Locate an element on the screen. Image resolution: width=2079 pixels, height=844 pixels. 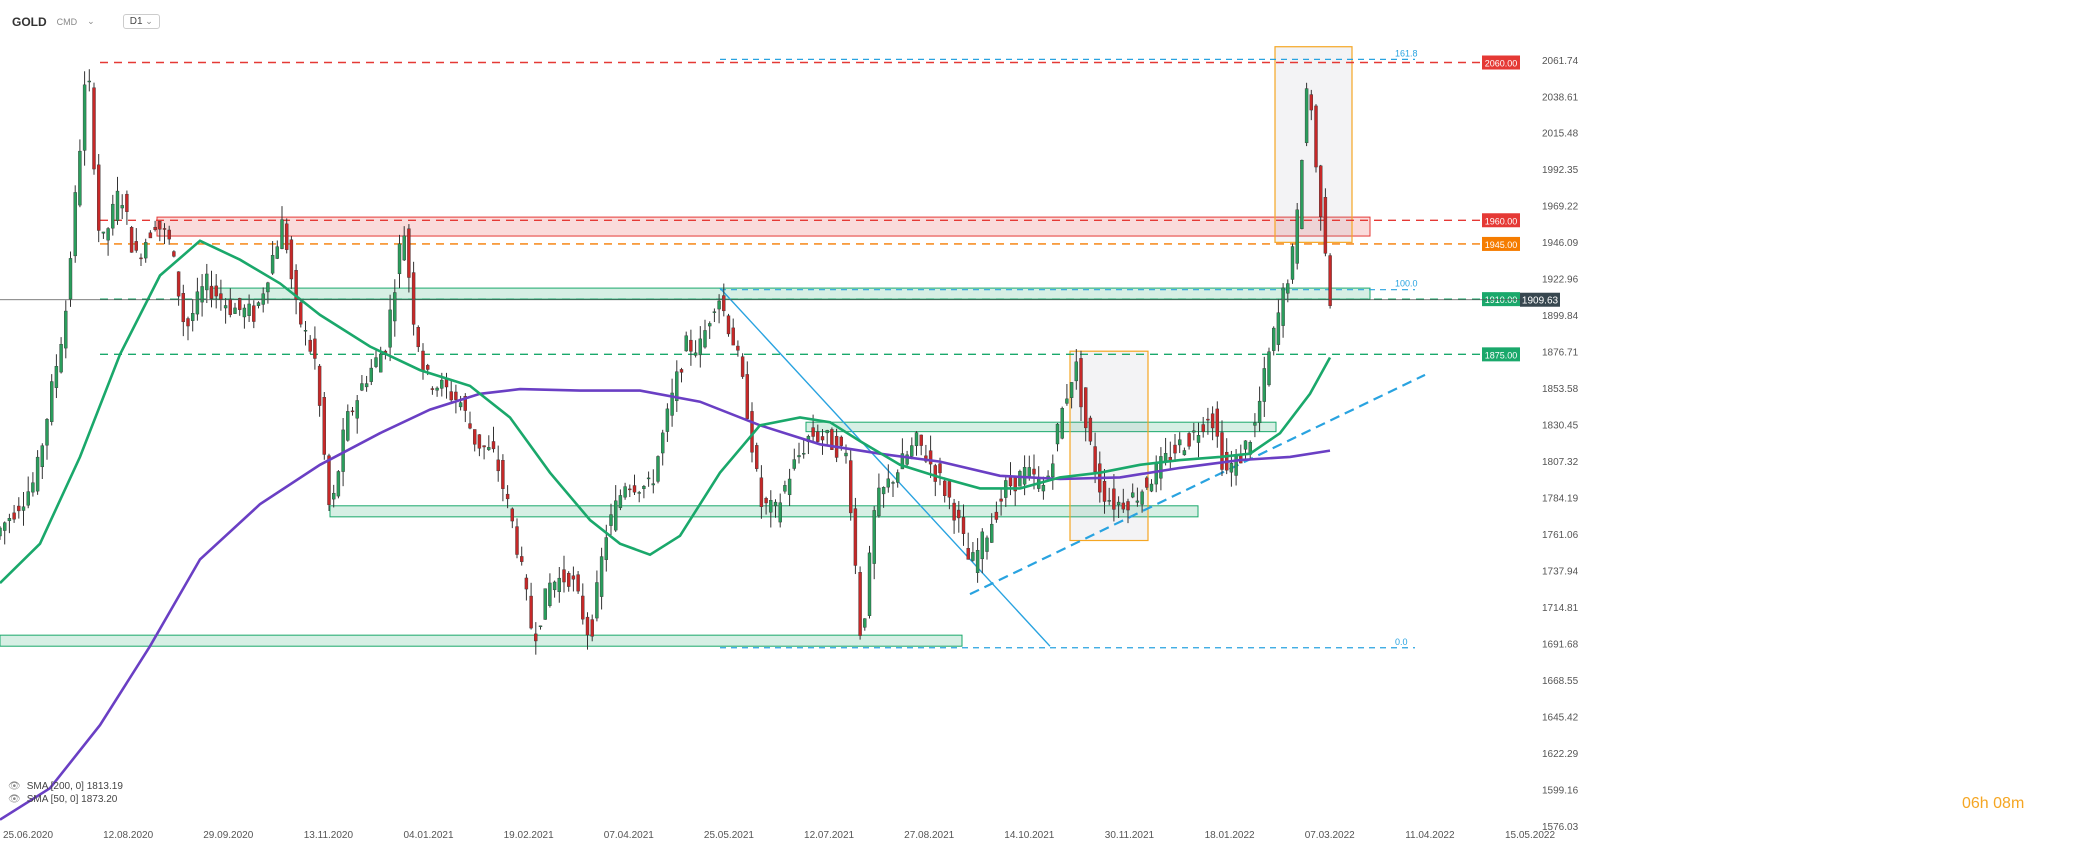
level-tag is located at coordinates (1501, 299).